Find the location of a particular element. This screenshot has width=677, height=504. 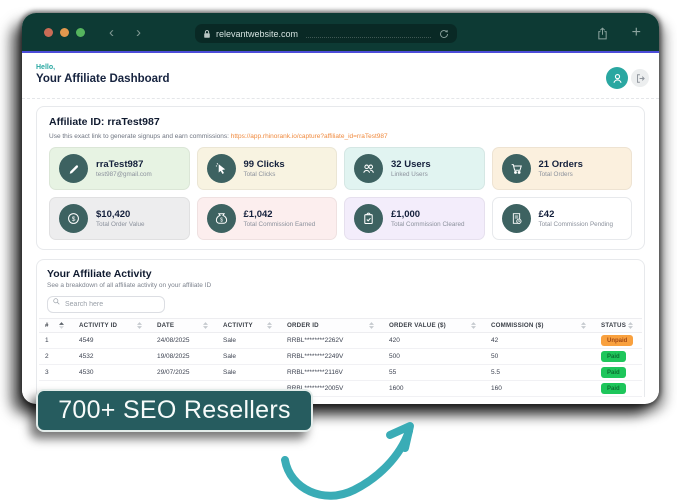

seo-resellers-text: 700+ SEO Resellers is located at coordinates (174, 410).